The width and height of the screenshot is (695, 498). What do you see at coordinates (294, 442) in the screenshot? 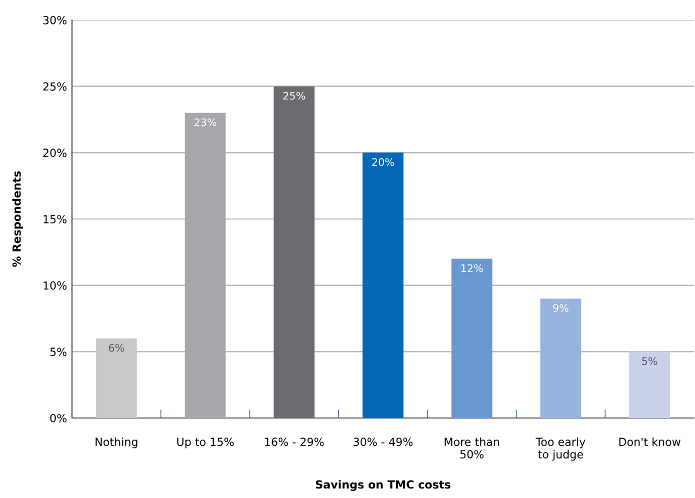
I see `x-tick-label: 16% - 29%` at bounding box center [294, 442].